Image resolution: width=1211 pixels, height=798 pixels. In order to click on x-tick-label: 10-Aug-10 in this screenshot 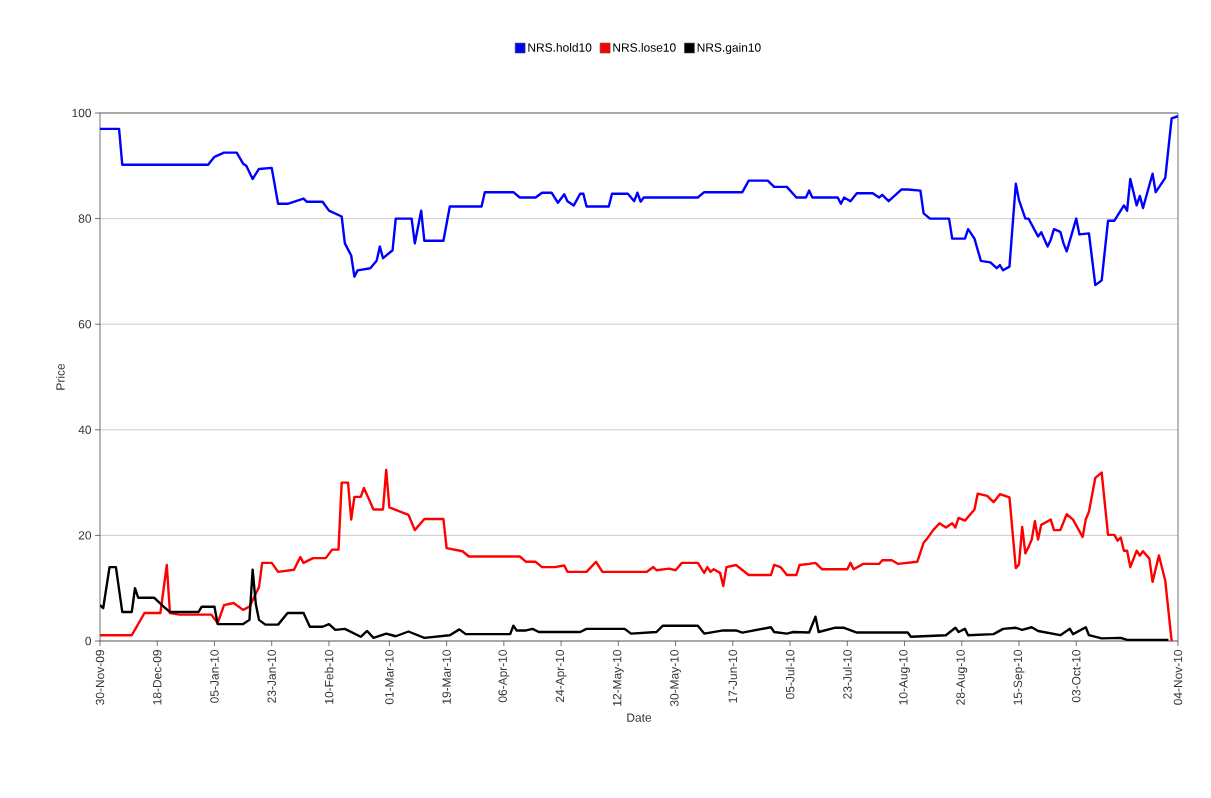, I will do `click(904, 677)`.